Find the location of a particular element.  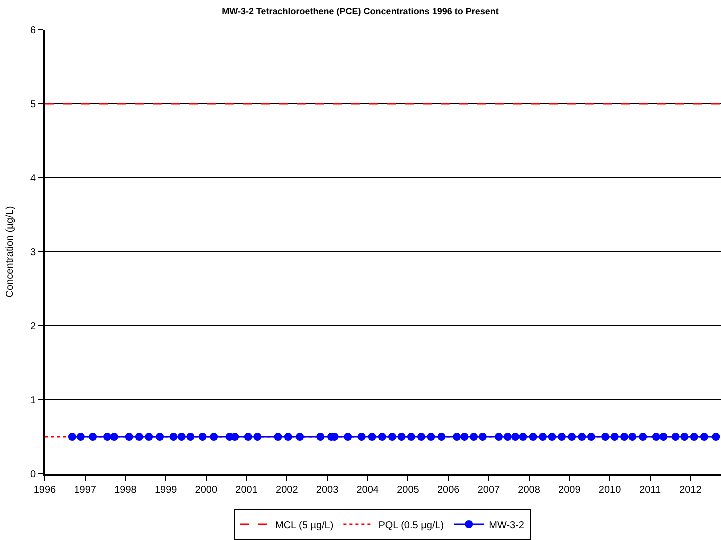

x-tick-label: 2005 is located at coordinates (408, 490).